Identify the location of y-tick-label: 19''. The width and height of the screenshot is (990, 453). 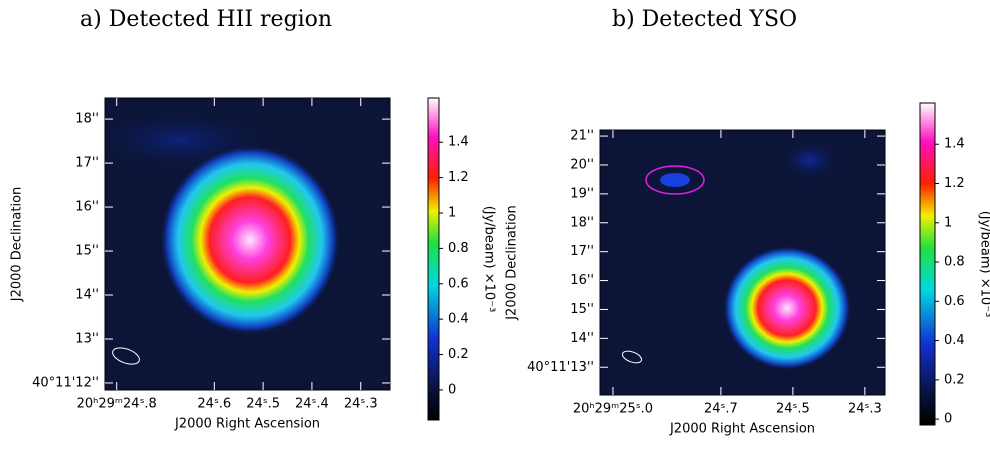
(582, 193).